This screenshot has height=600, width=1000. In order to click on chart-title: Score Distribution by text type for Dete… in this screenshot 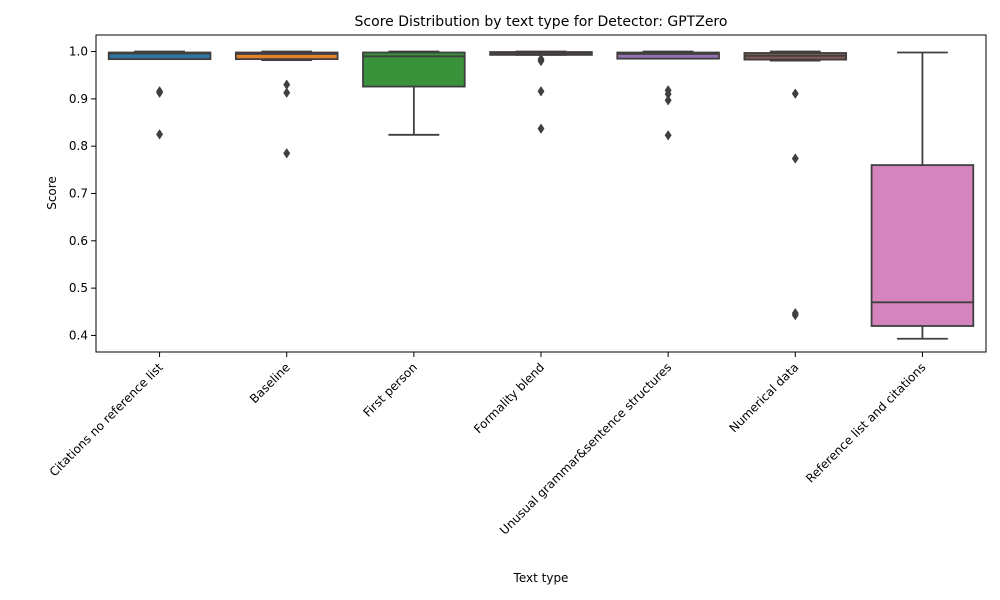, I will do `click(541, 22)`.